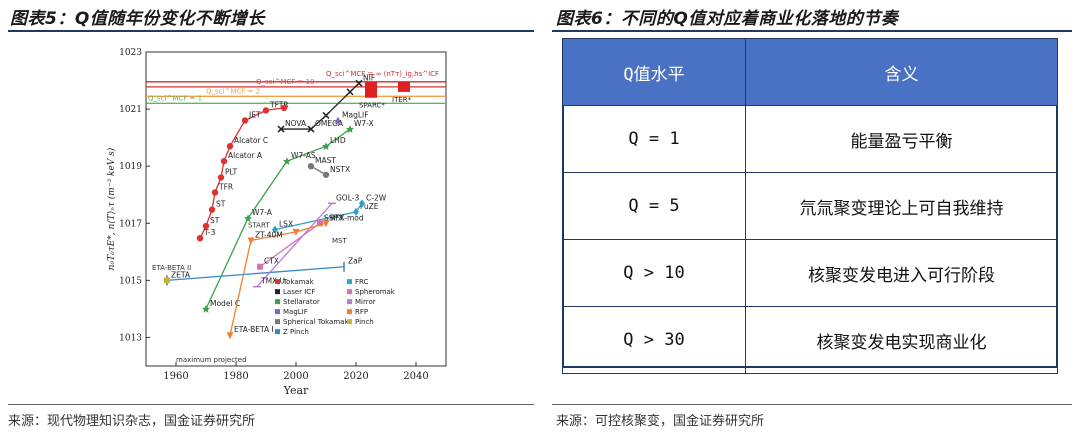  I want to click on data-point-label: Alcator C, so click(251, 140).